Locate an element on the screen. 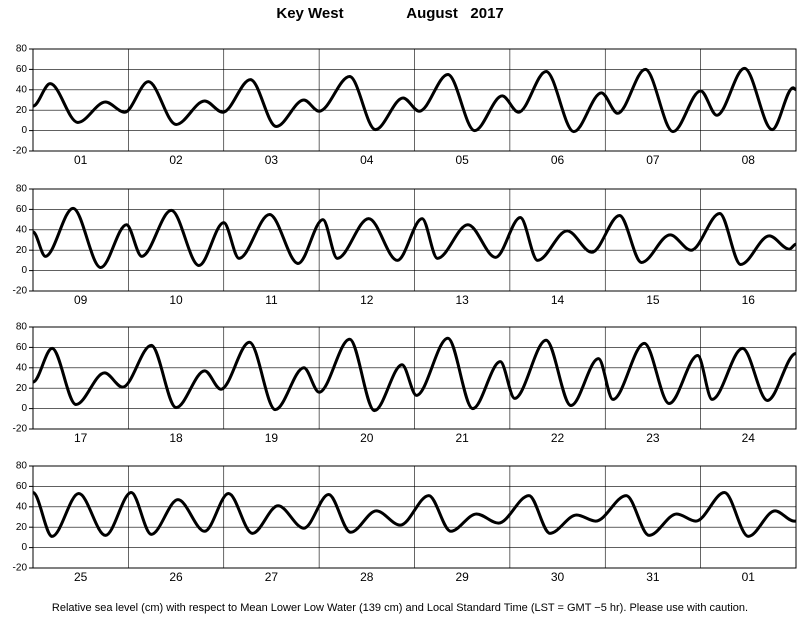 This screenshot has width=800, height=623. day-label: 14 is located at coordinates (558, 300).